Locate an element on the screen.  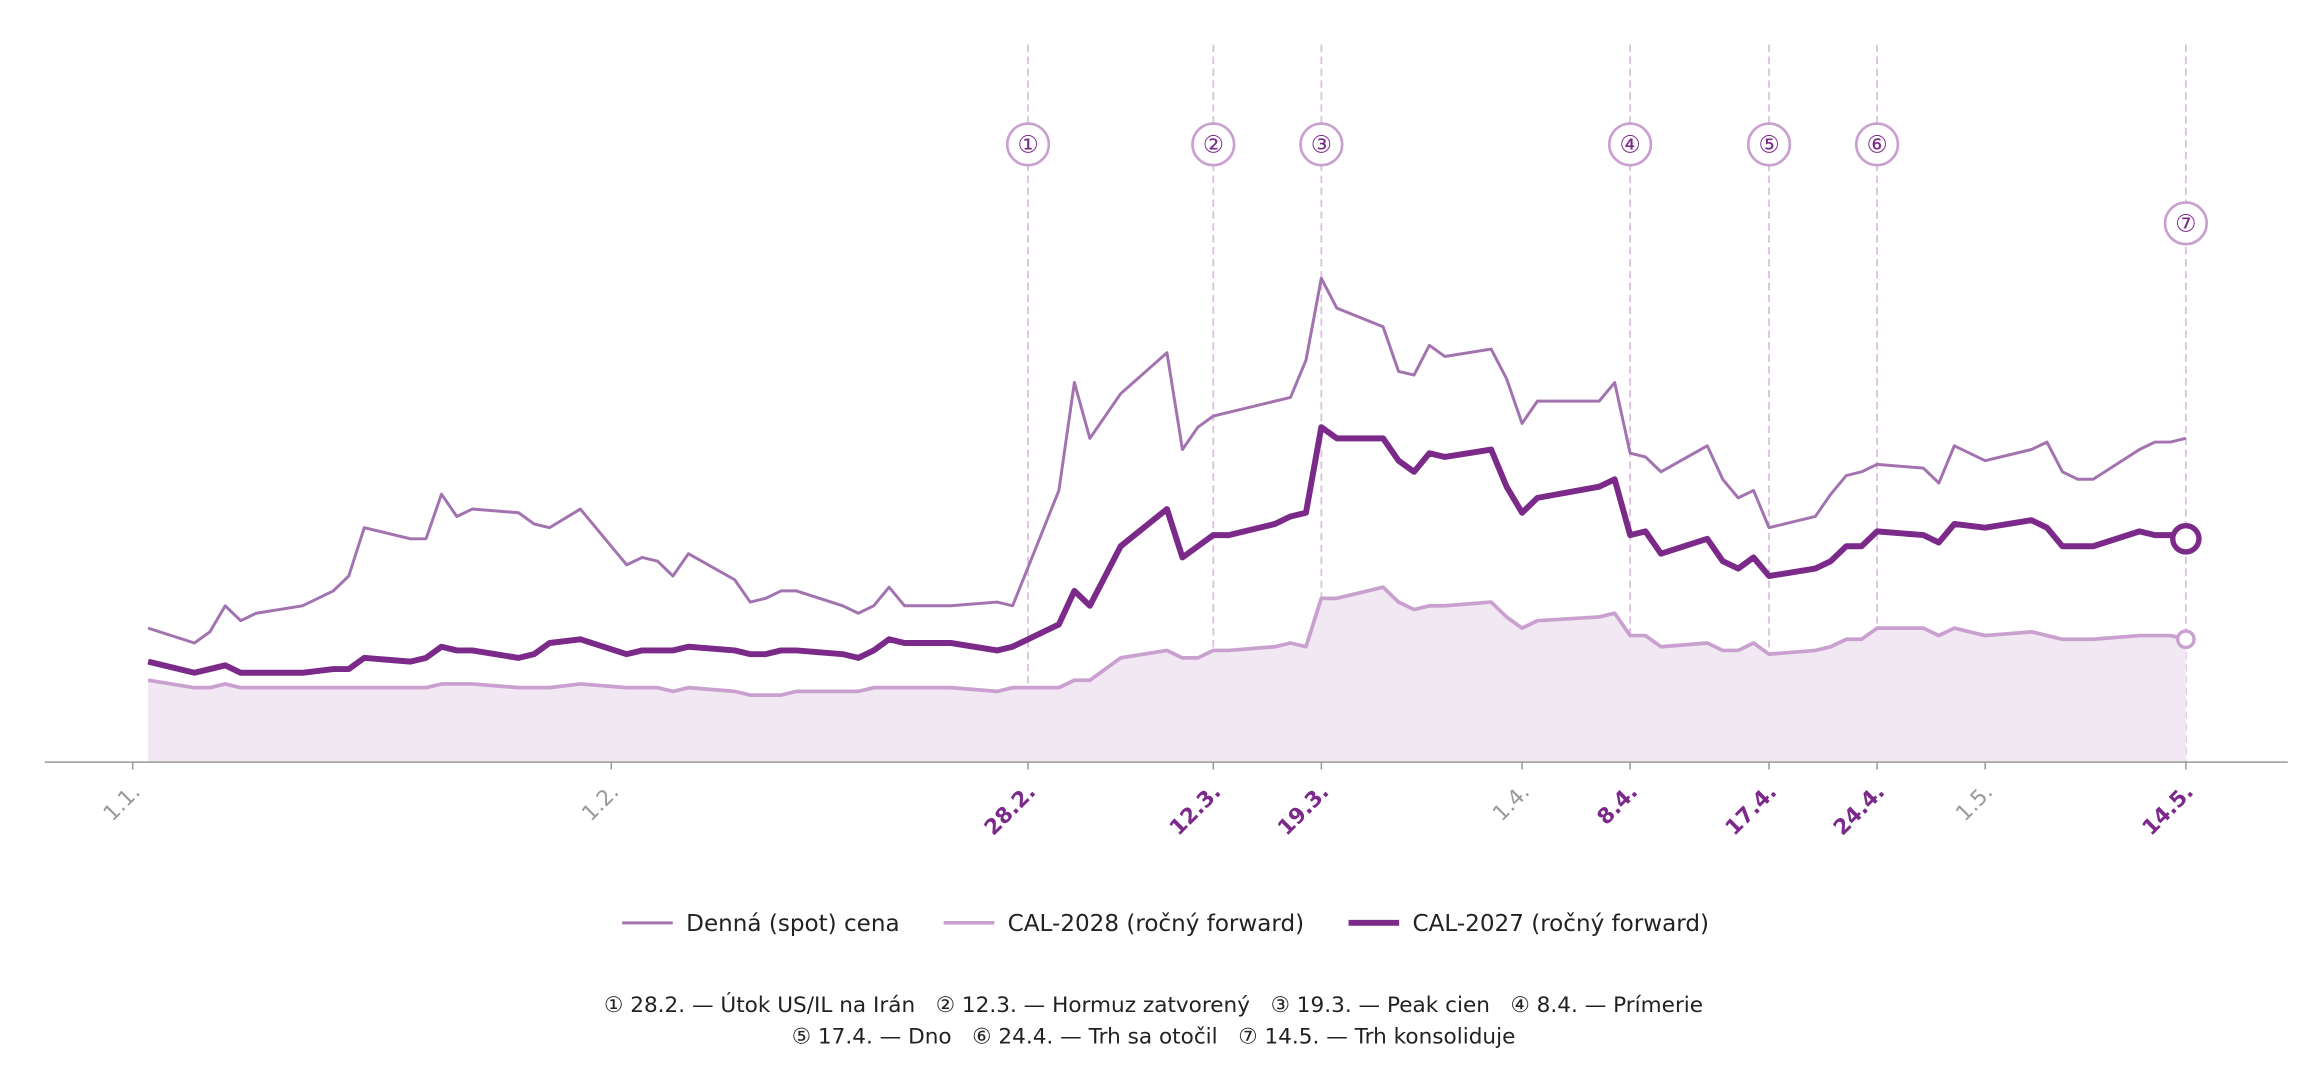
x-tick-label: 12.3. is located at coordinates (1195, 810).